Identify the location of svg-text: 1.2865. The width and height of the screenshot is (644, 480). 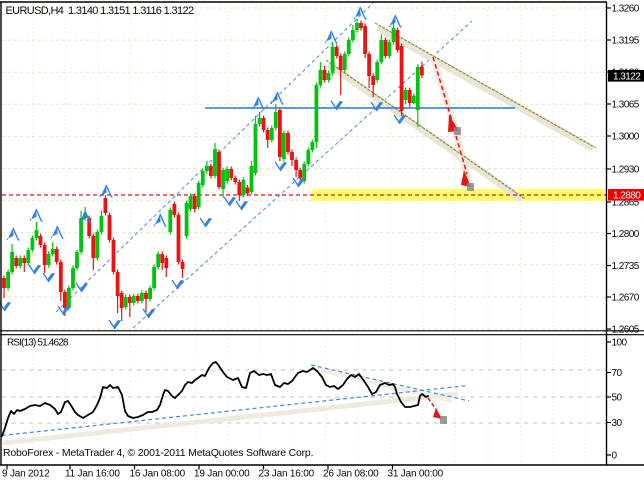
(626, 203).